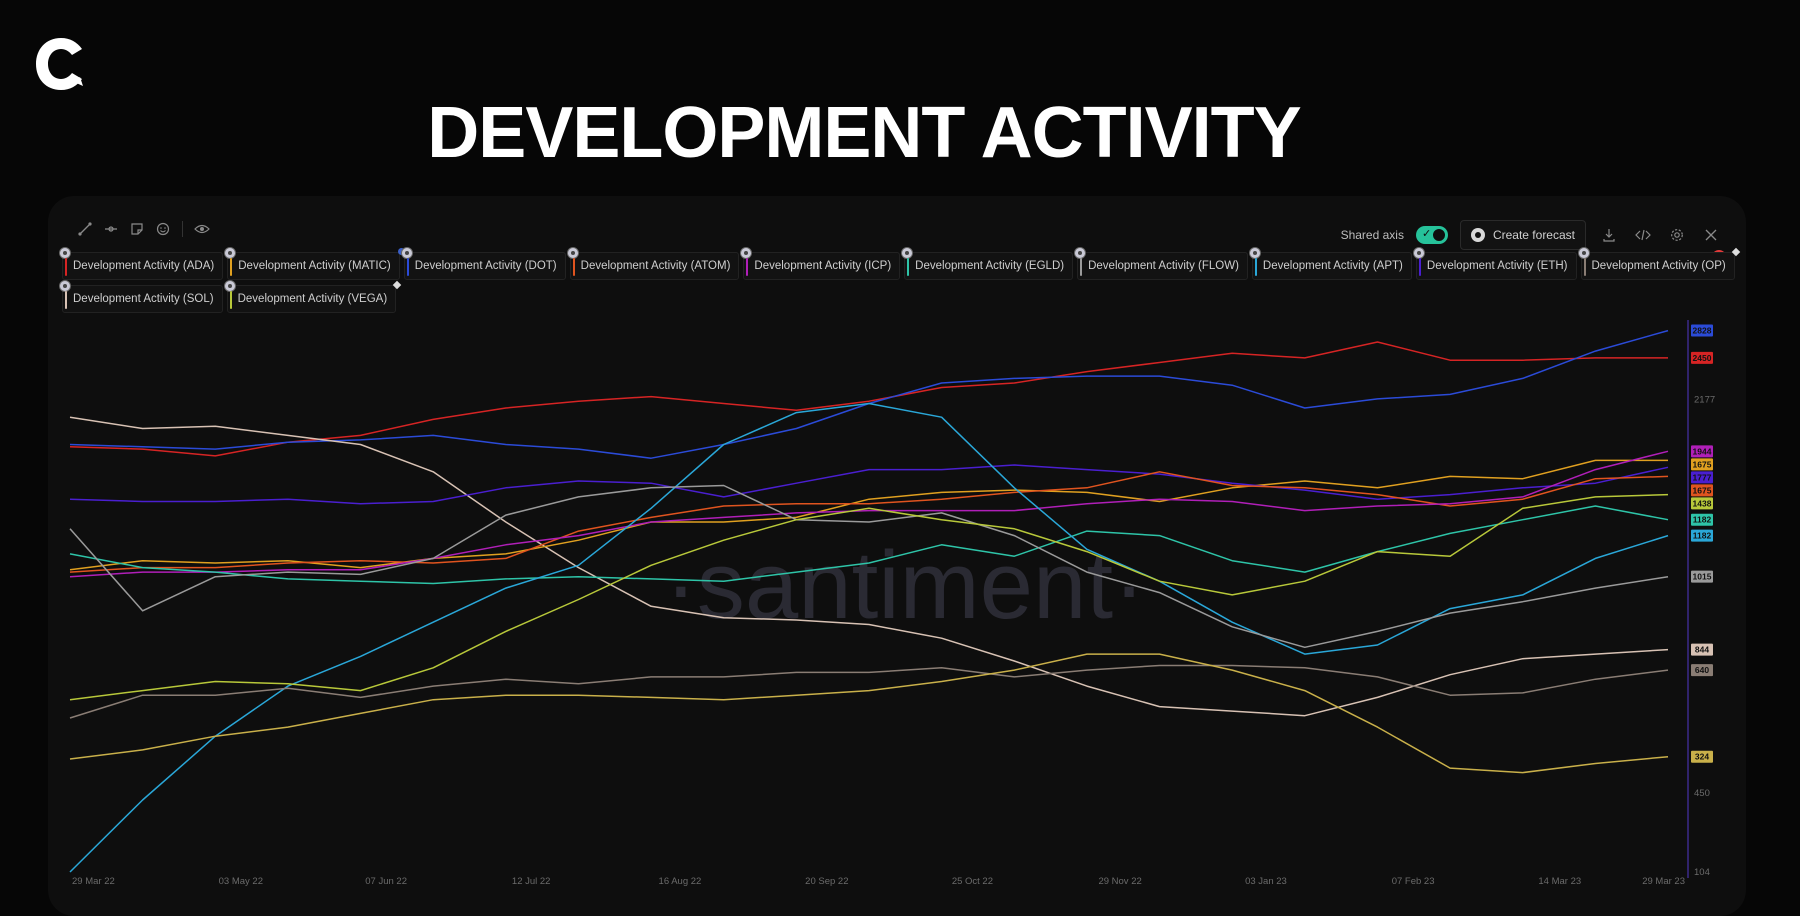 Image resolution: width=1800 pixels, height=916 pixels. Describe the element at coordinates (1497, 266) in the screenshot. I see `legend-label: Development Activity (ETH)` at that location.